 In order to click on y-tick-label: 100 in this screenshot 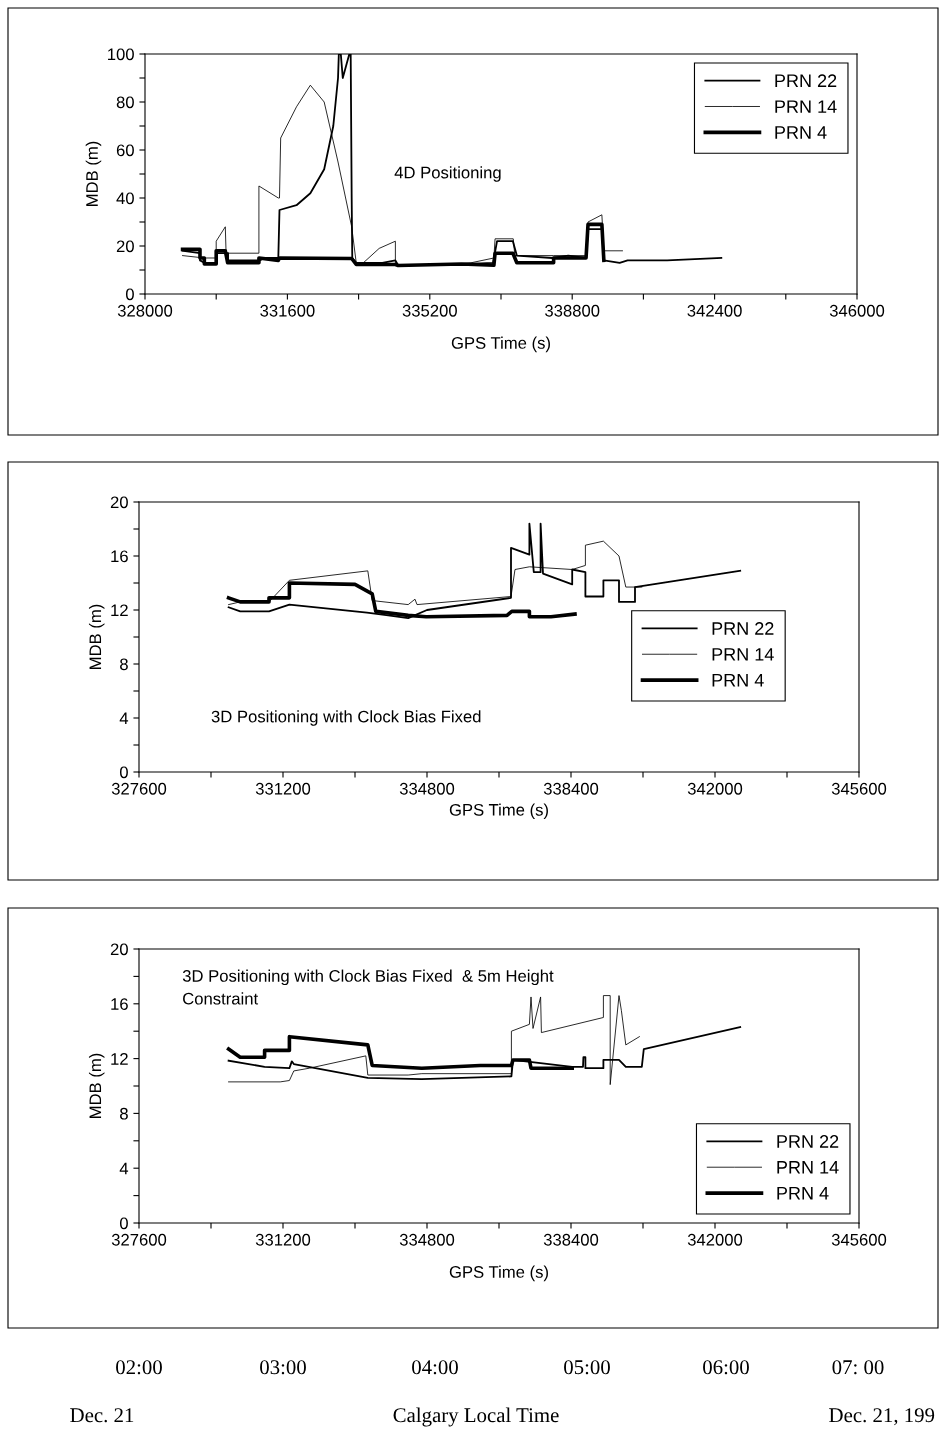, I will do `click(121, 54)`.